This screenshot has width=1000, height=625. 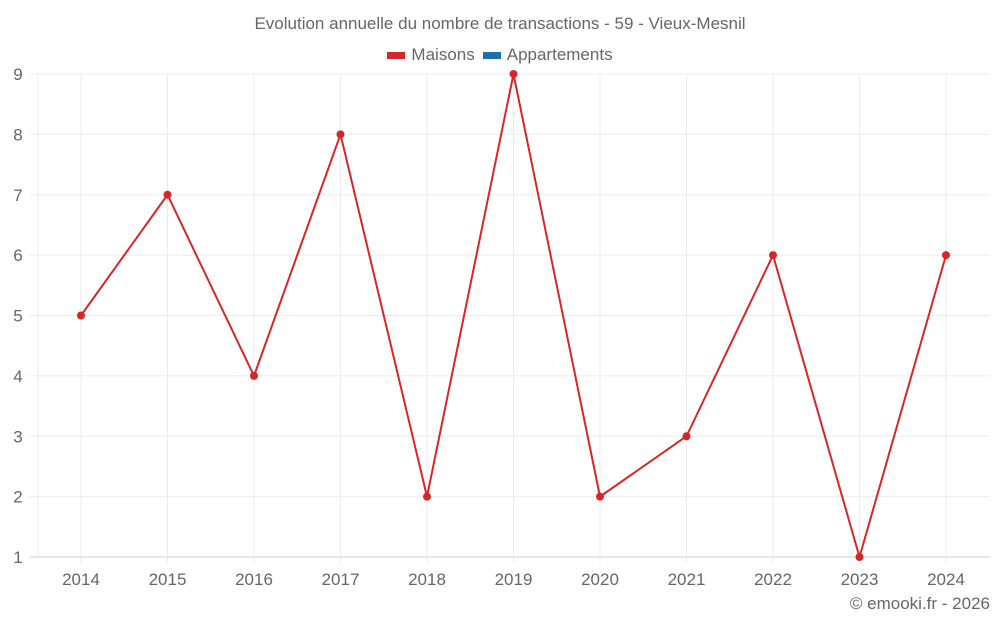 I want to click on y-axis: 1 2 3 4 5 6 7 8 9, so click(x=17, y=316).